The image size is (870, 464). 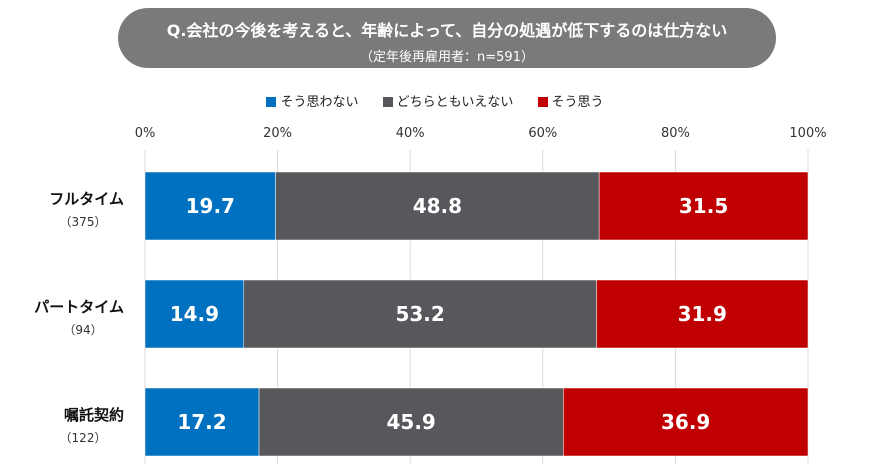 What do you see at coordinates (542, 133) in the screenshot?
I see `x-tick-label: 60%` at bounding box center [542, 133].